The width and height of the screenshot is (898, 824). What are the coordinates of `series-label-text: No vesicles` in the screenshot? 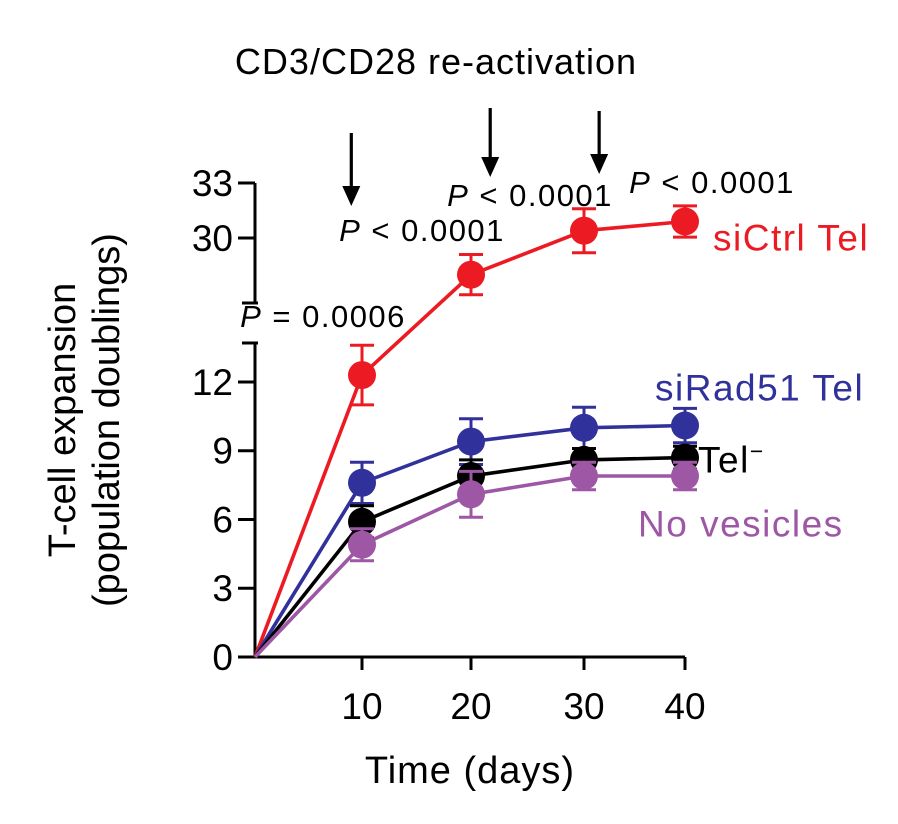 It's located at (741, 524).